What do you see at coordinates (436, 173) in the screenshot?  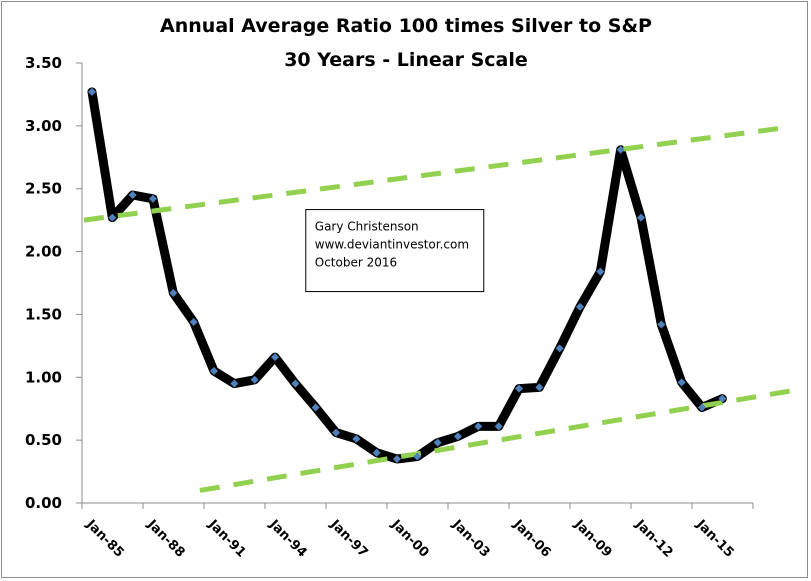 I see `upper-trendline` at bounding box center [436, 173].